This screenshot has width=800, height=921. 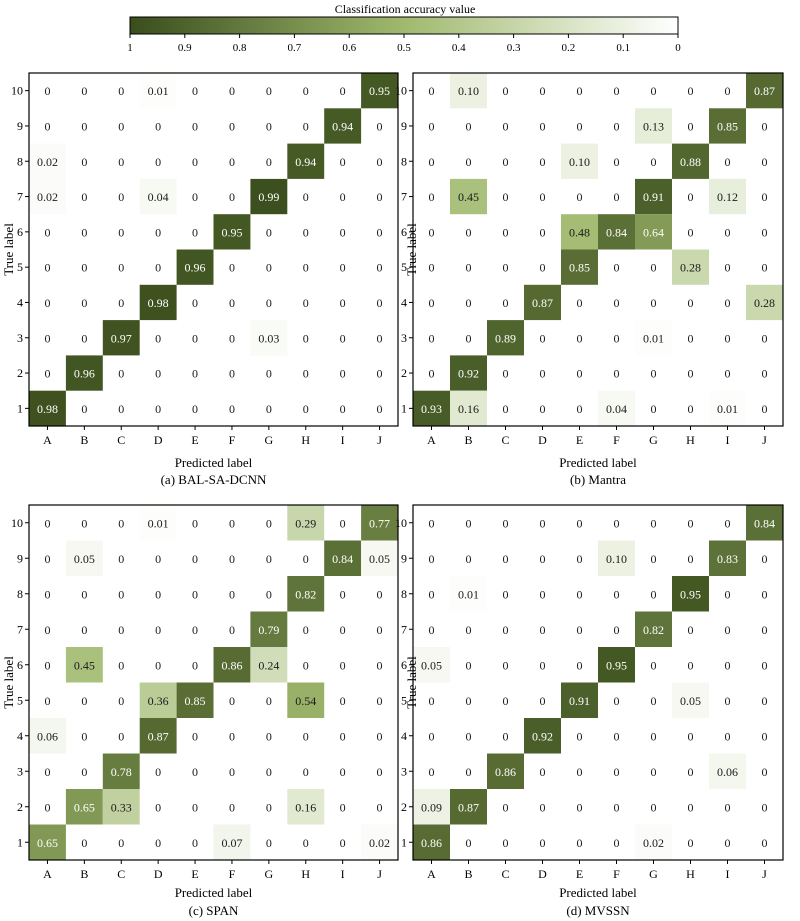 I want to click on cell-value-label: 0.96, so click(x=84, y=374).